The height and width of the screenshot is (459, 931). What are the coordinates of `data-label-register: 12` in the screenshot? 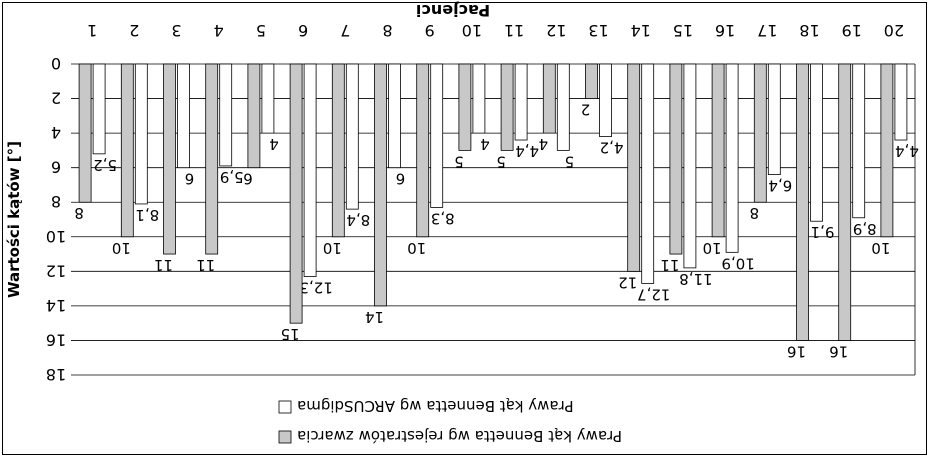 It's located at (627, 282).